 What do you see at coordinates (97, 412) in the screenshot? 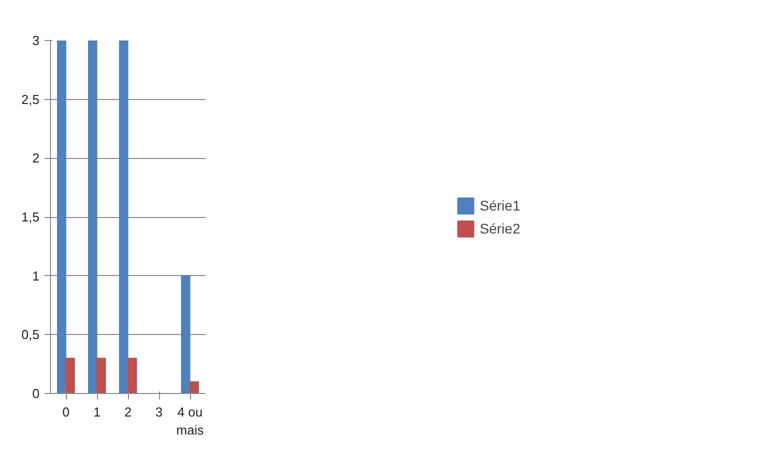
I see `x-tick-label: 1` at bounding box center [97, 412].